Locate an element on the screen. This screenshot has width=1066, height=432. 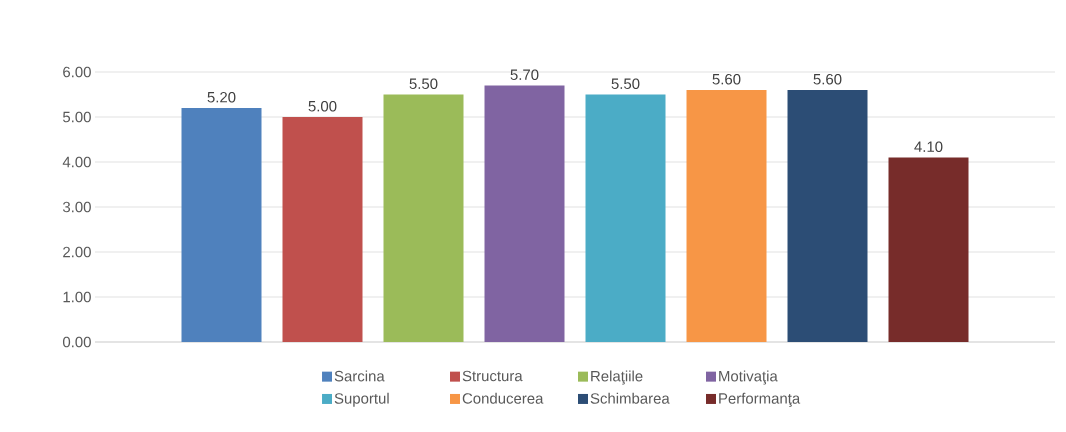
data-label: 5.70 is located at coordinates (524, 74).